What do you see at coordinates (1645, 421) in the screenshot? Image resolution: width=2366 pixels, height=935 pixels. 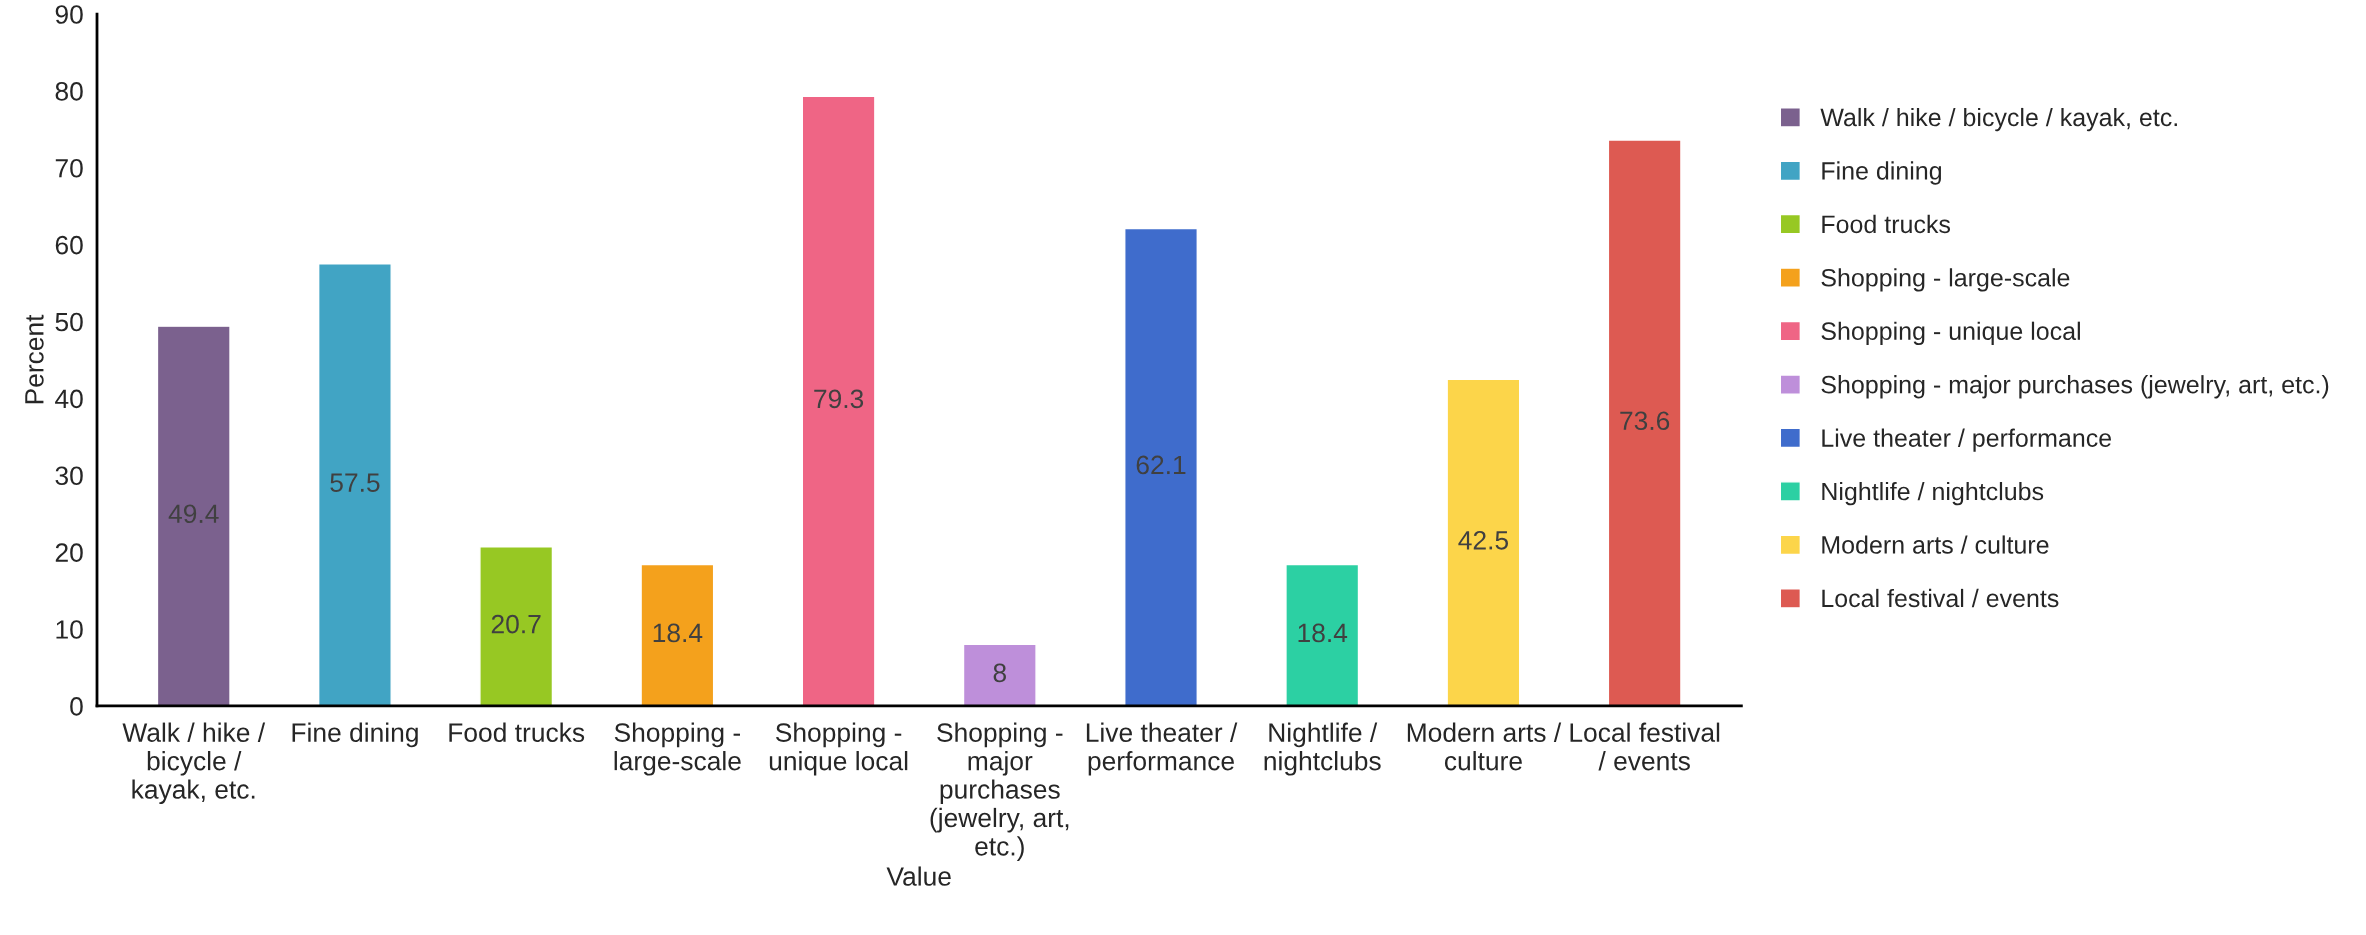 I see `data-label: 73.6` at bounding box center [1645, 421].